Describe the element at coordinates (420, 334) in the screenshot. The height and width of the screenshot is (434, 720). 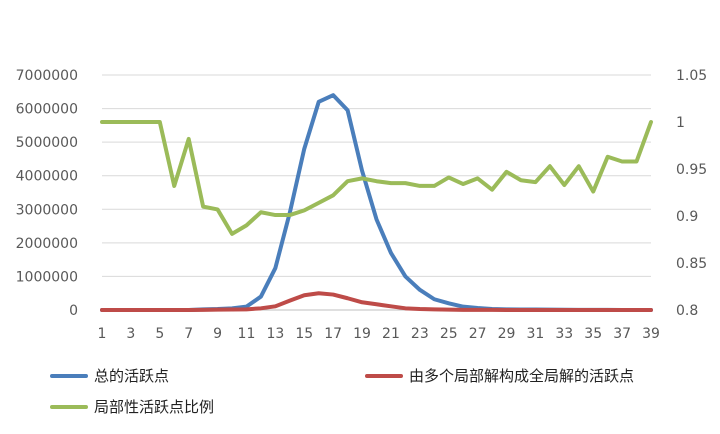
I see `x-tick-label: 23` at that location.